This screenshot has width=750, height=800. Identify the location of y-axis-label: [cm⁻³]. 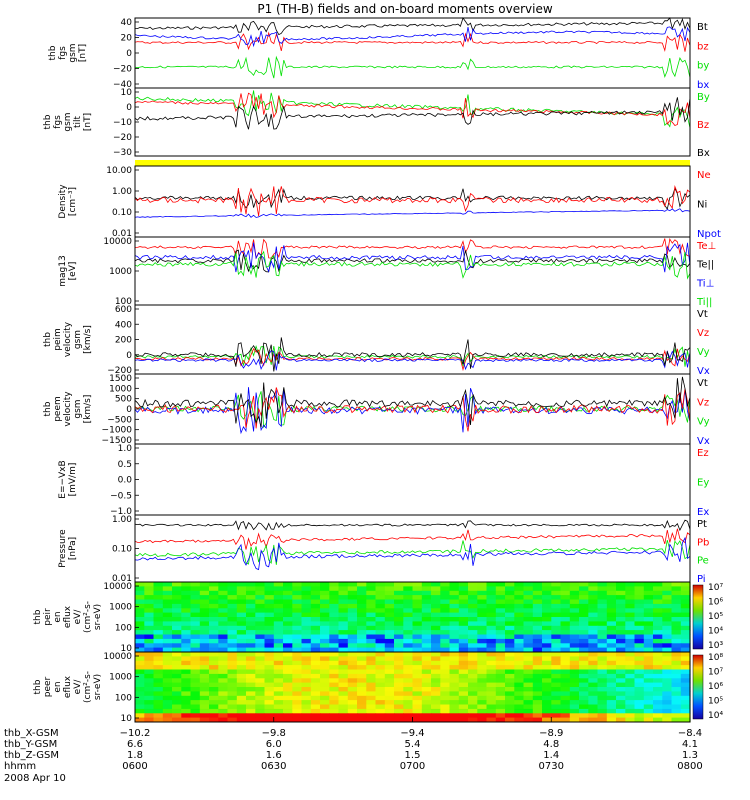
(73, 201).